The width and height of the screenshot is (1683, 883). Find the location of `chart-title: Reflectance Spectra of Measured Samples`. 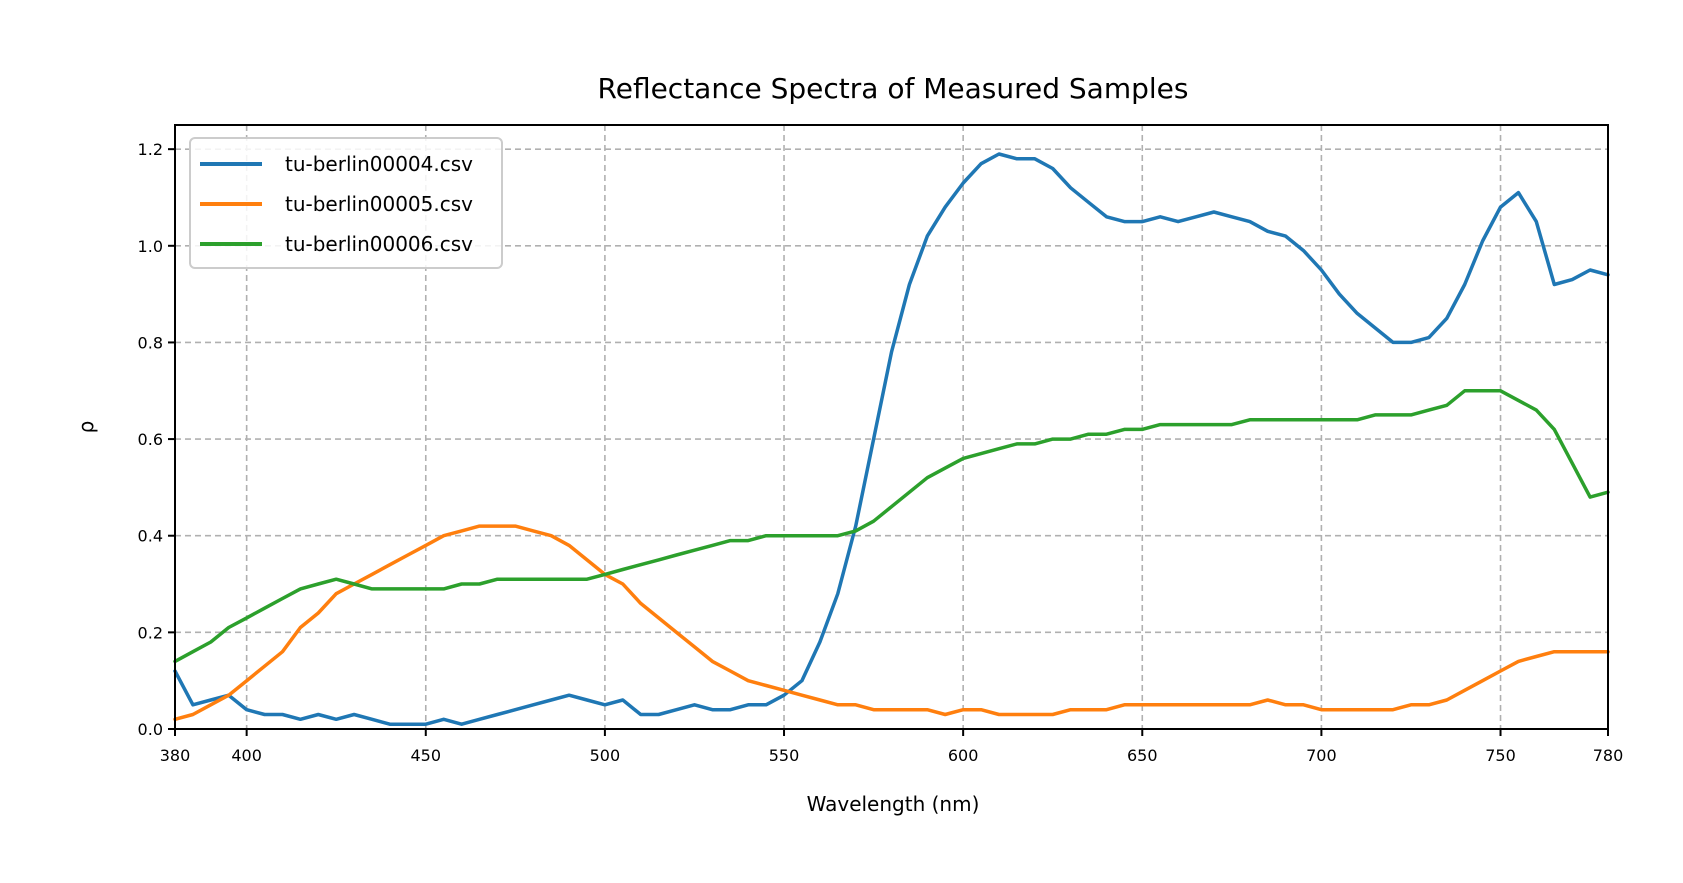

chart-title: Reflectance Spectra of Measured Samples is located at coordinates (893, 88).